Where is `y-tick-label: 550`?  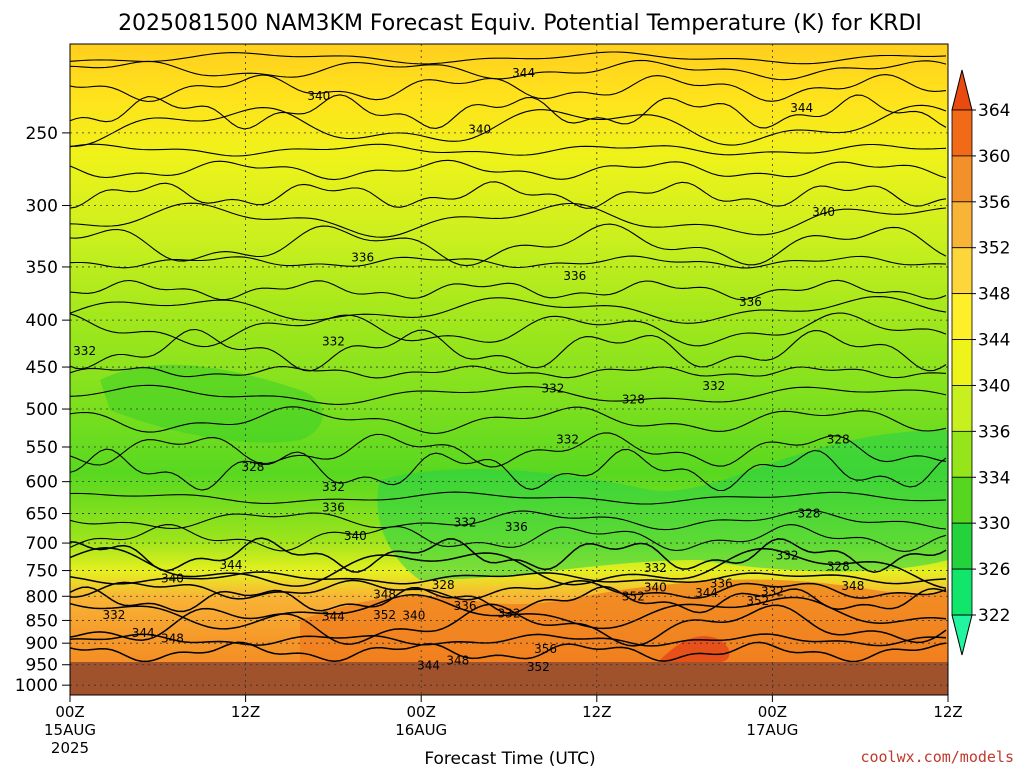
y-tick-label: 550 is located at coordinates (42, 448).